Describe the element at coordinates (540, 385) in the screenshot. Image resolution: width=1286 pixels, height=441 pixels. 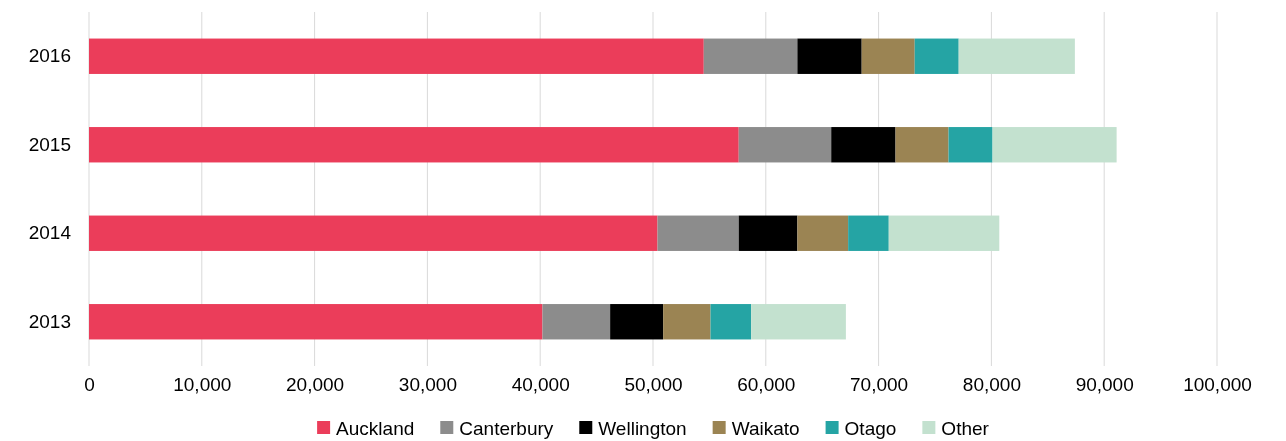
I see `x-tick-label: 40,000` at that location.